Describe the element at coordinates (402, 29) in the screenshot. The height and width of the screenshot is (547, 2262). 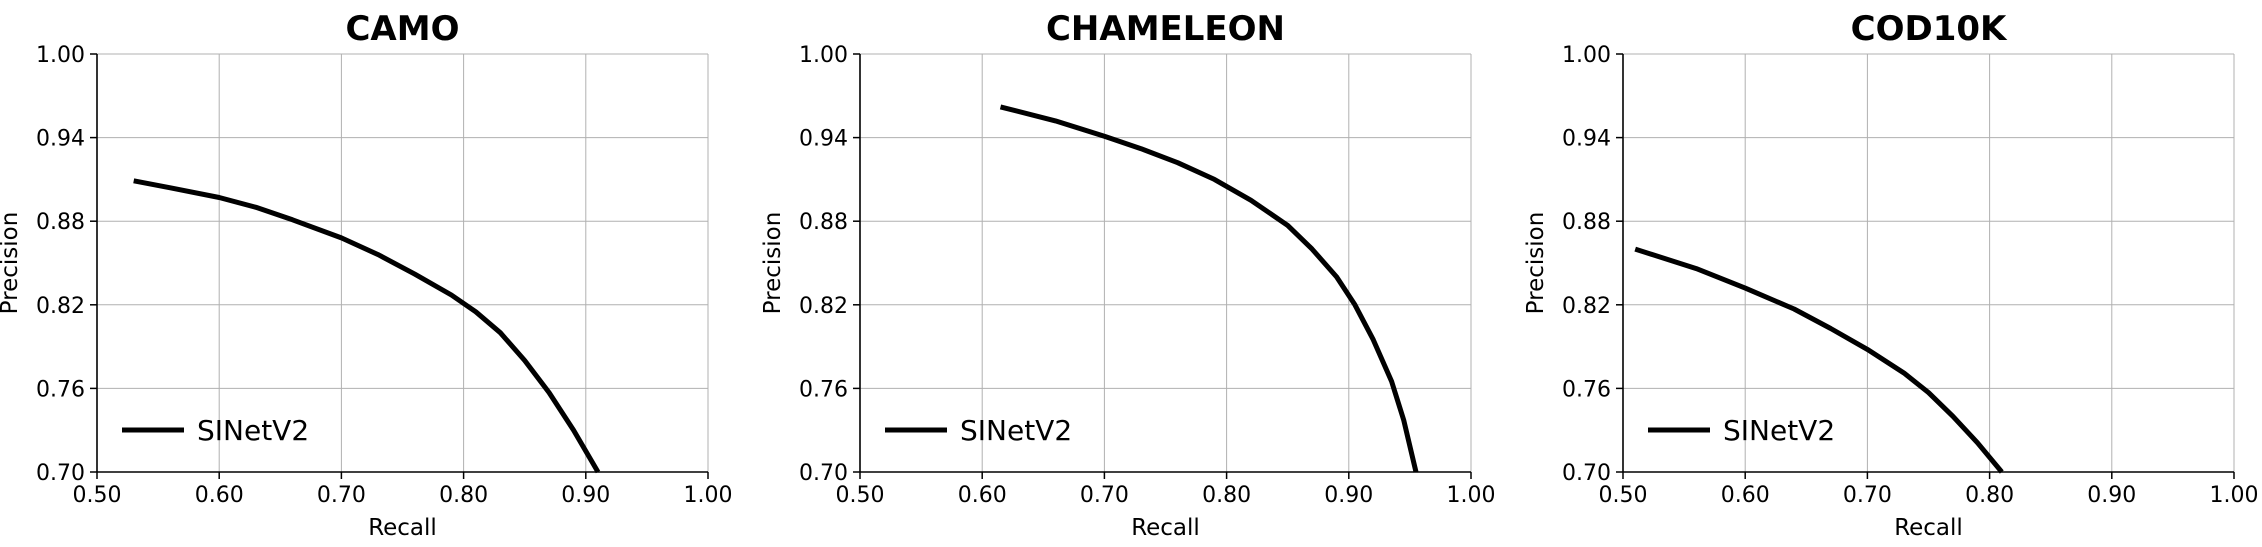
I see `chart-title: CAMO` at that location.